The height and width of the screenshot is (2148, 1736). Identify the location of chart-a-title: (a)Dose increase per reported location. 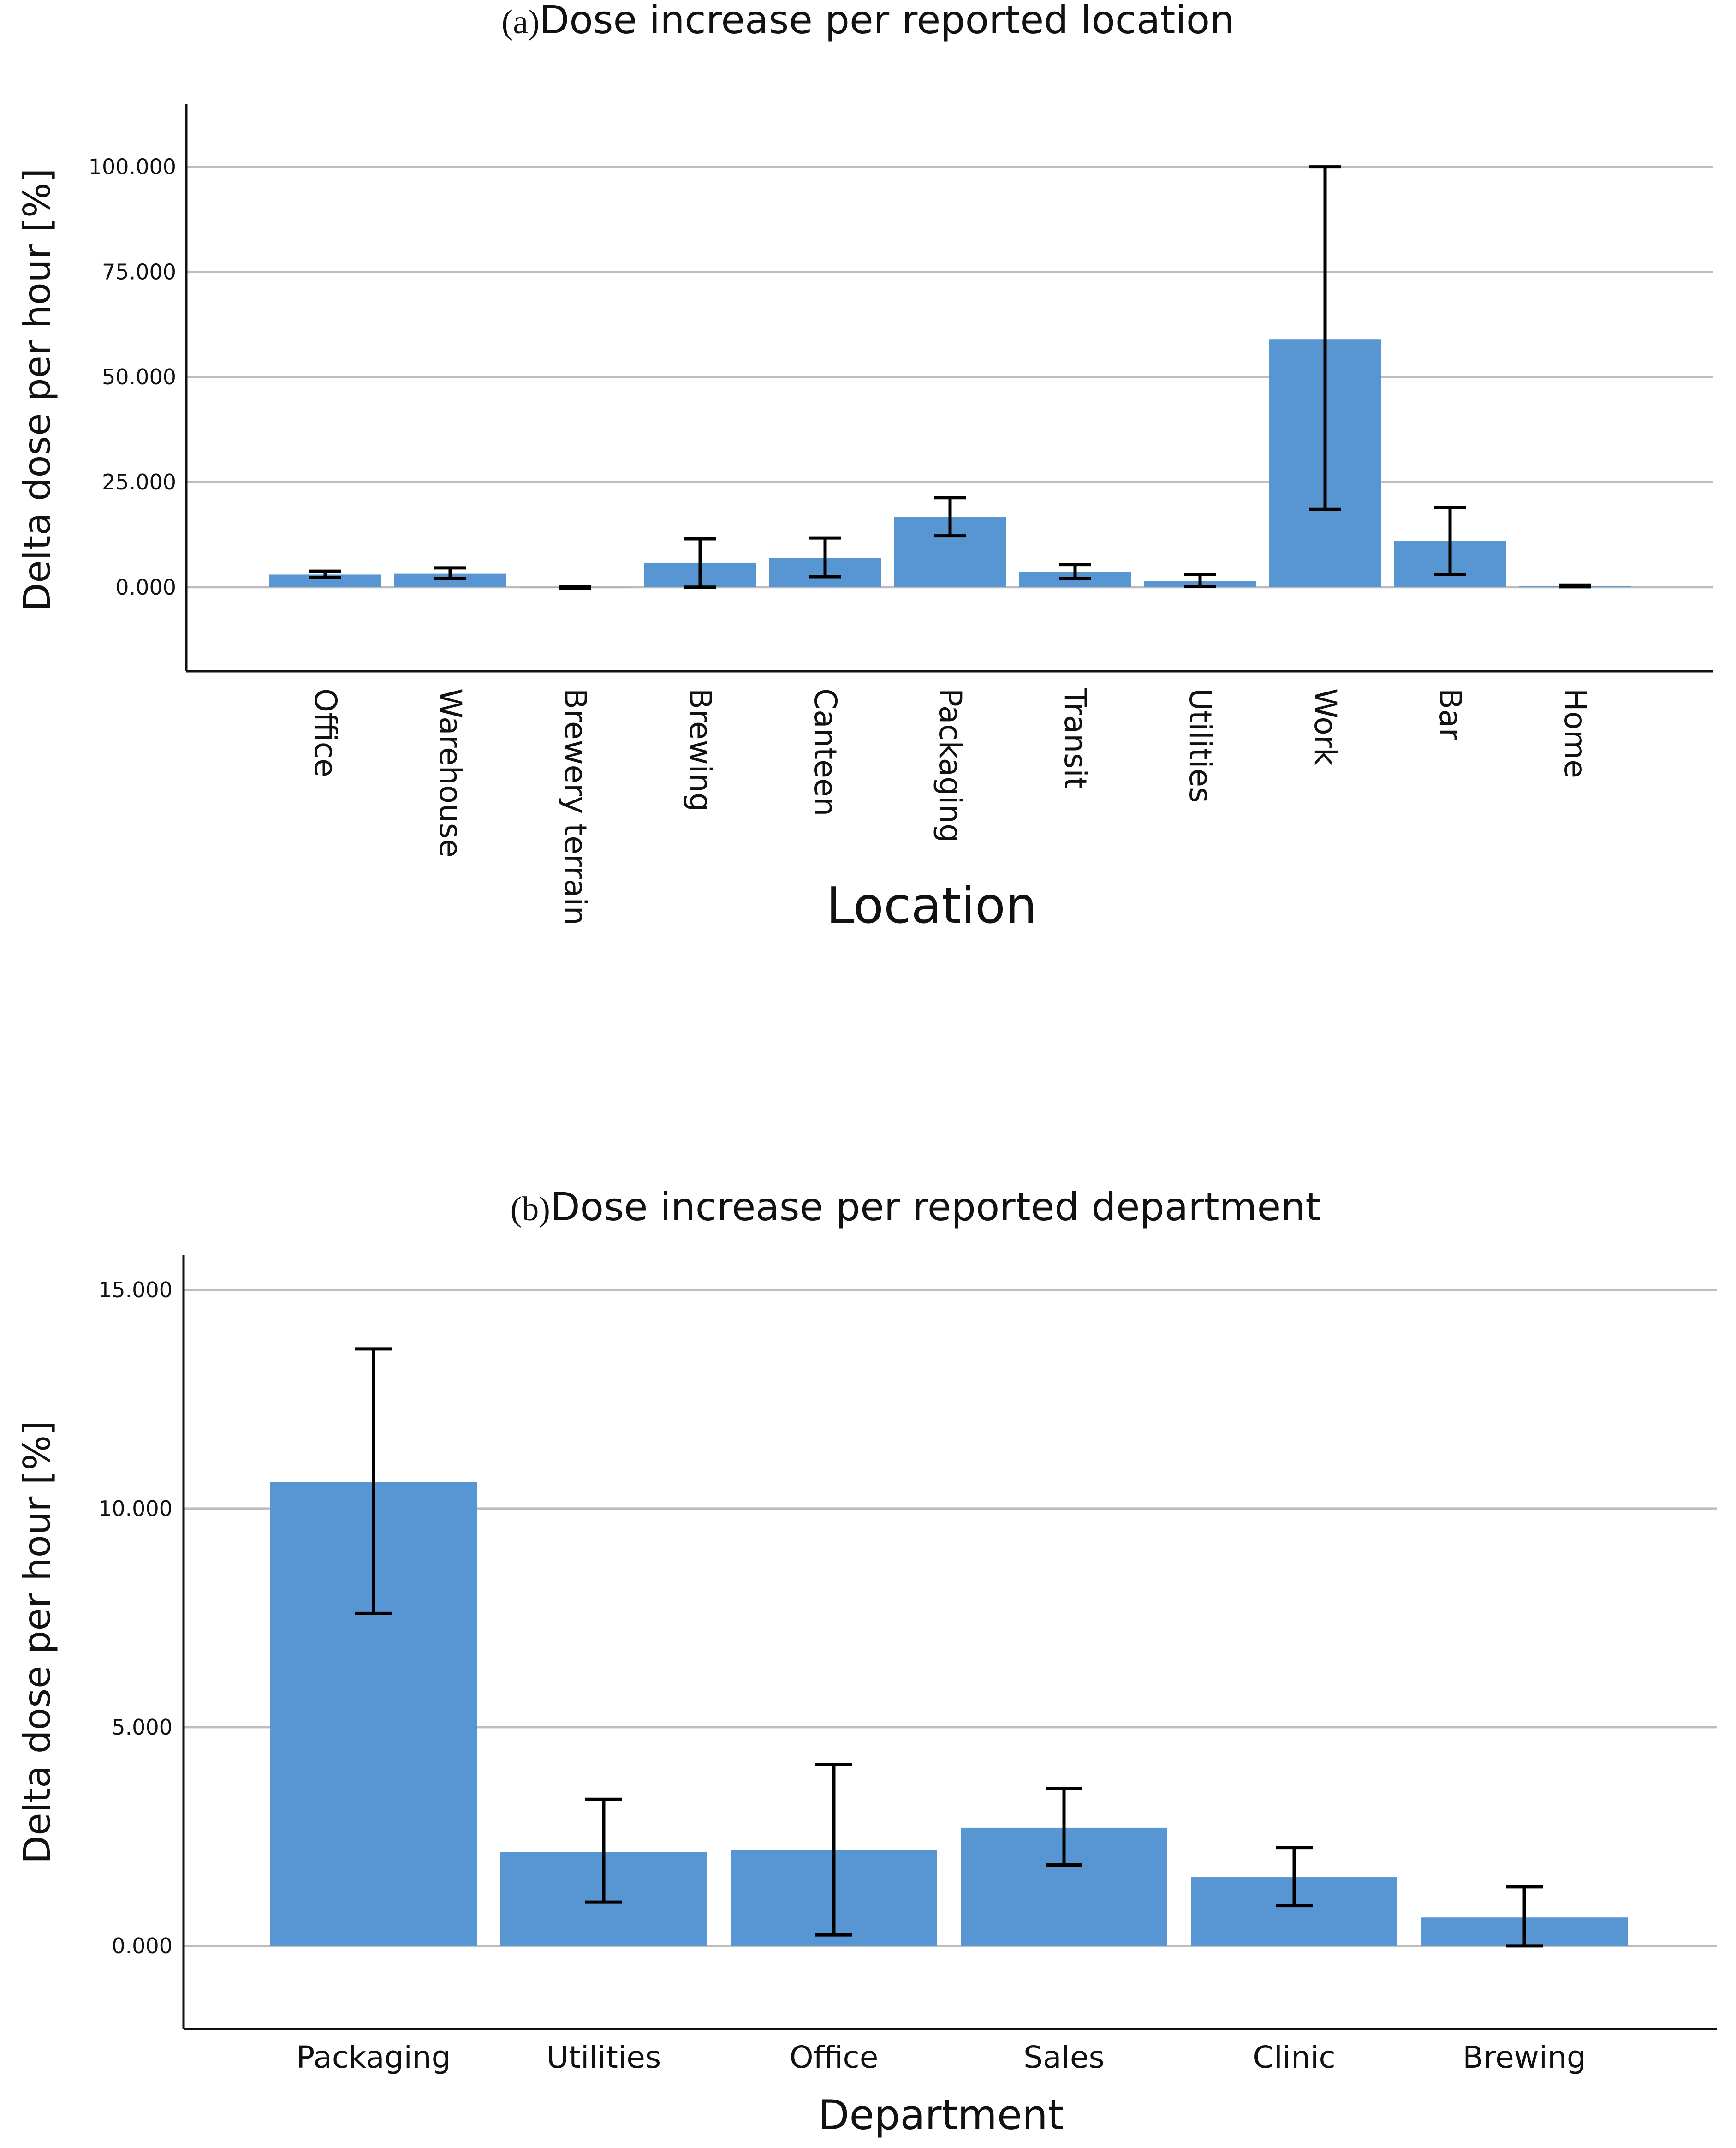
(868, 21).